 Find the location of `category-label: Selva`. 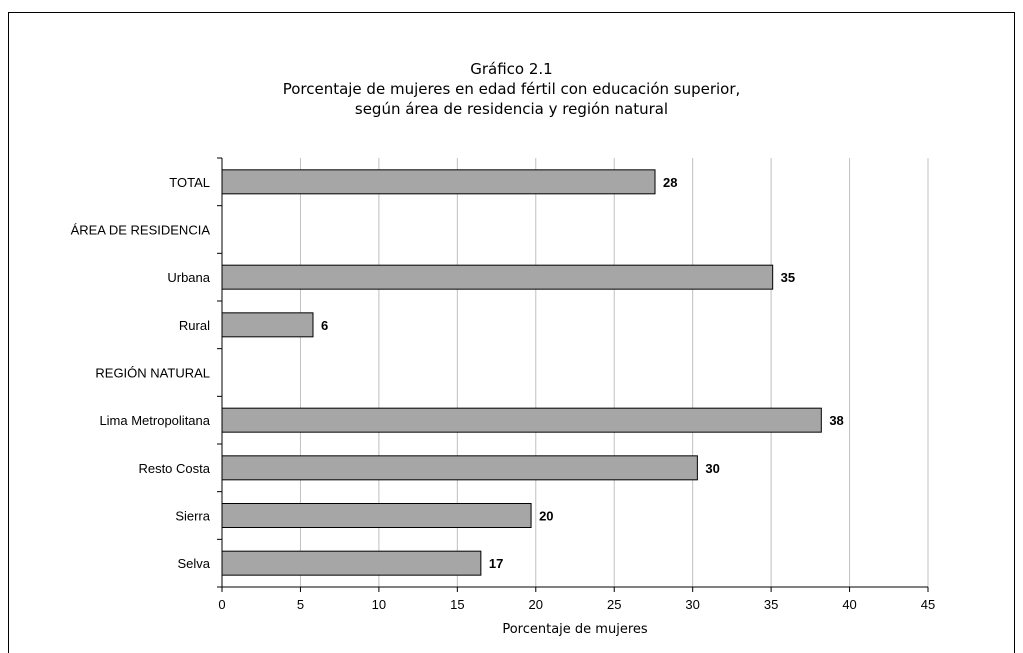

category-label: Selva is located at coordinates (193, 563).